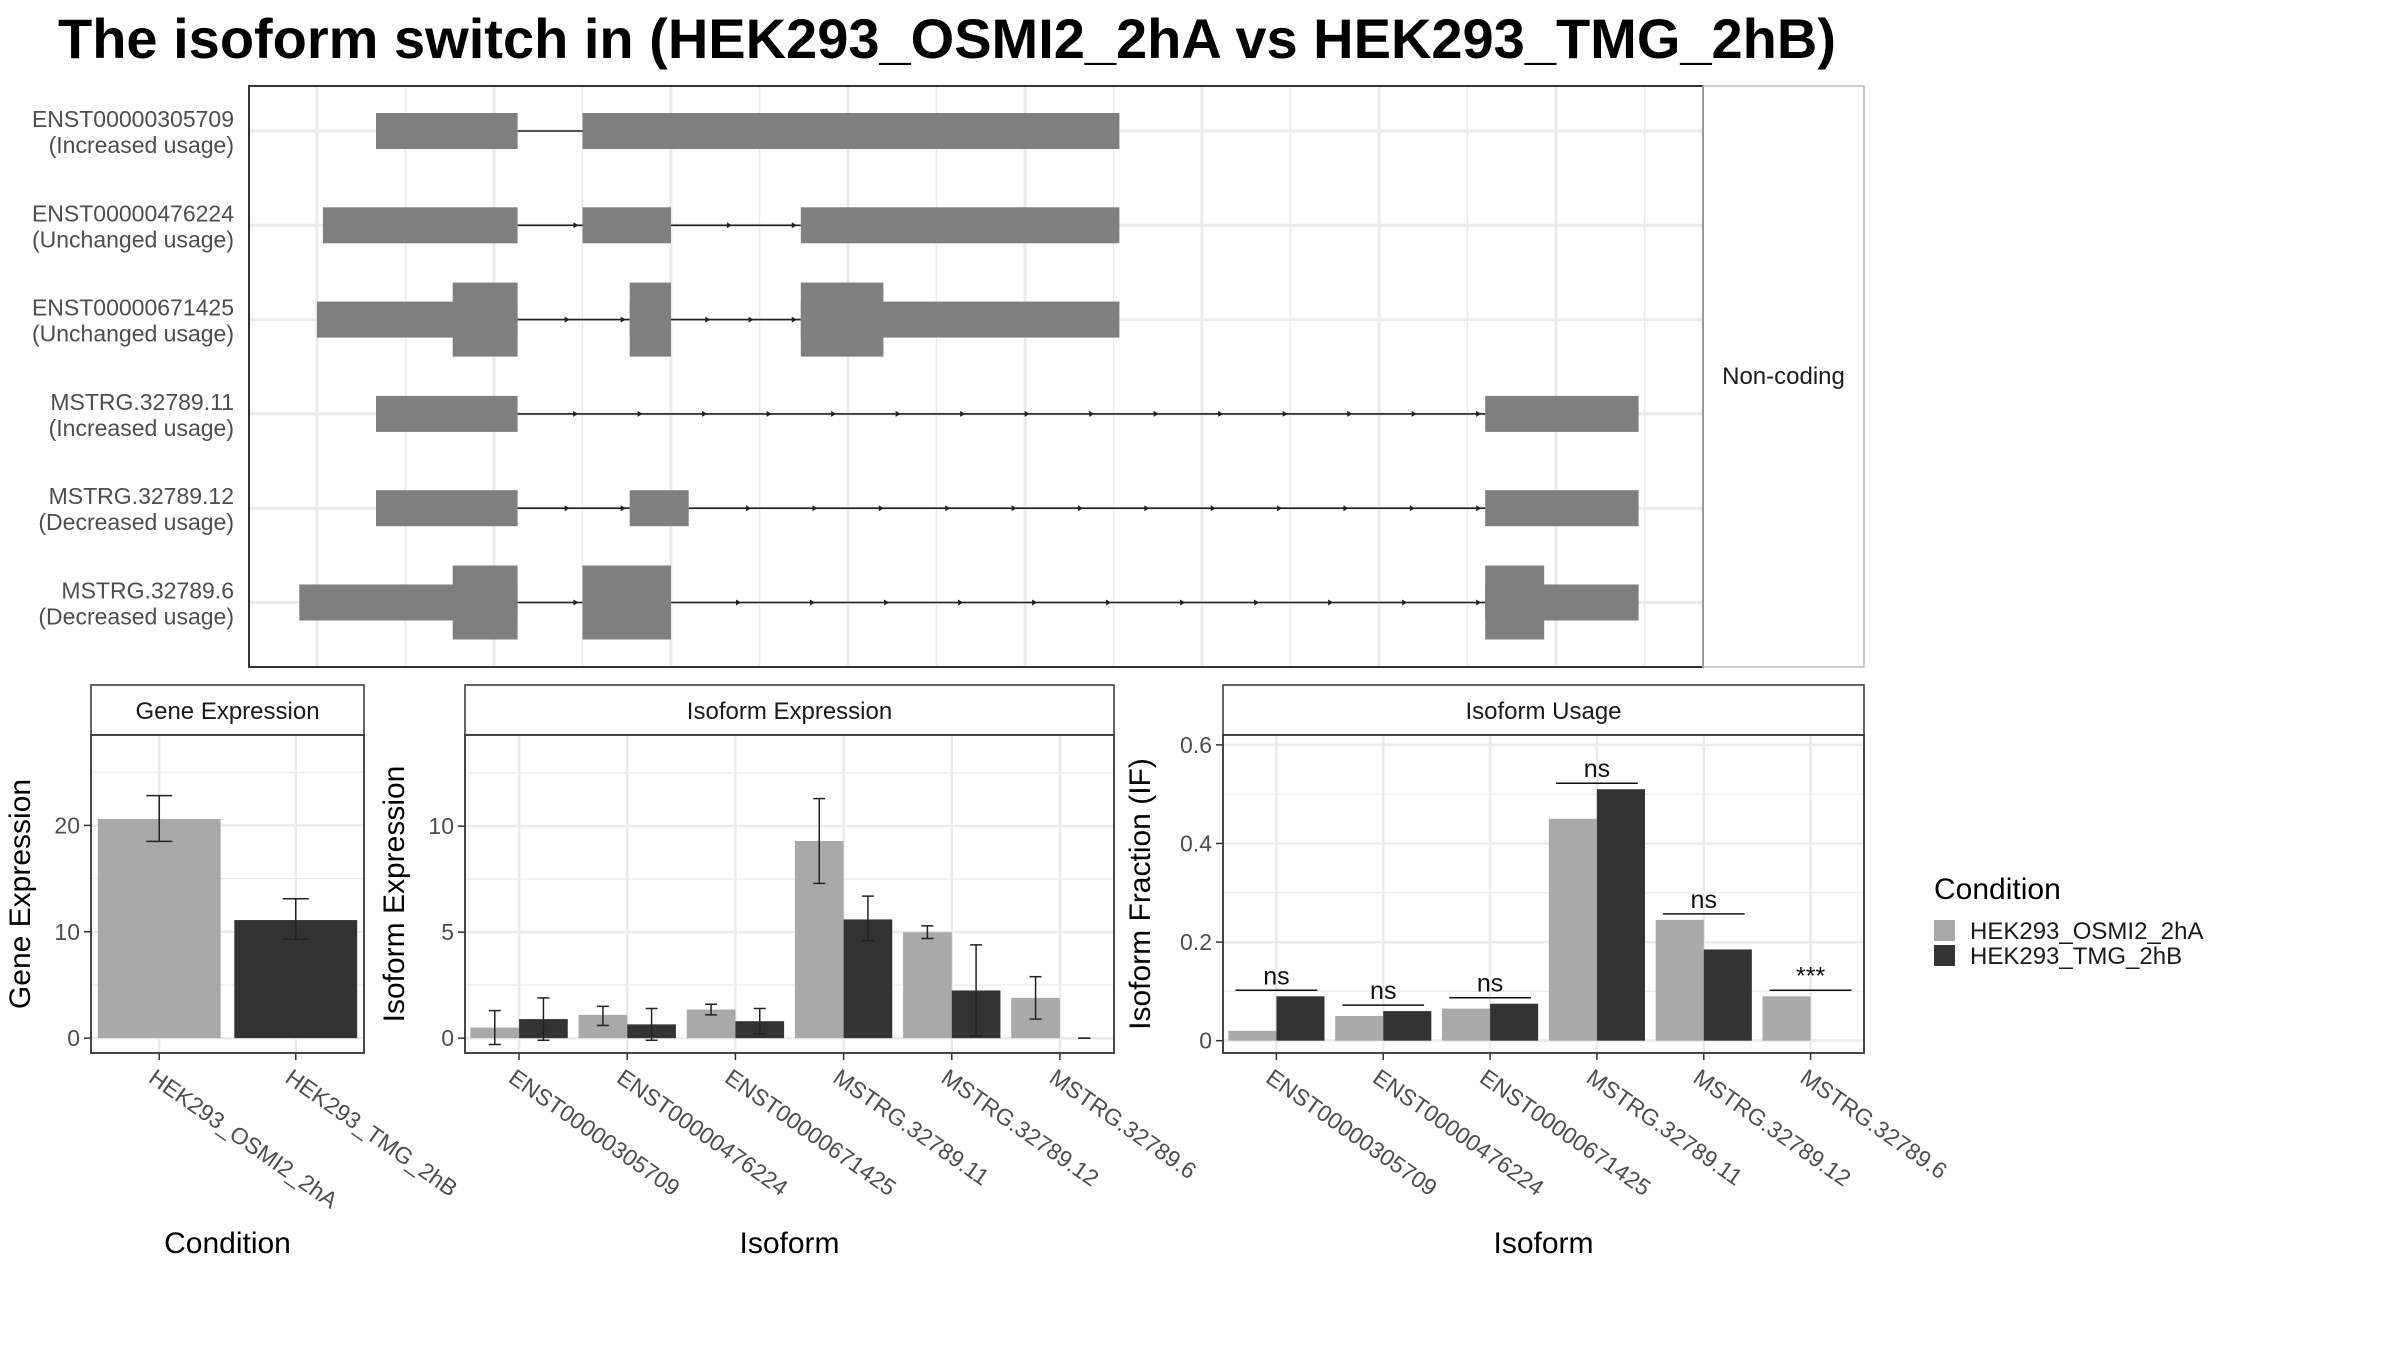 The width and height of the screenshot is (2400, 1350). I want to click on transcript-id-label: MSTRG.32789.12, so click(141, 496).